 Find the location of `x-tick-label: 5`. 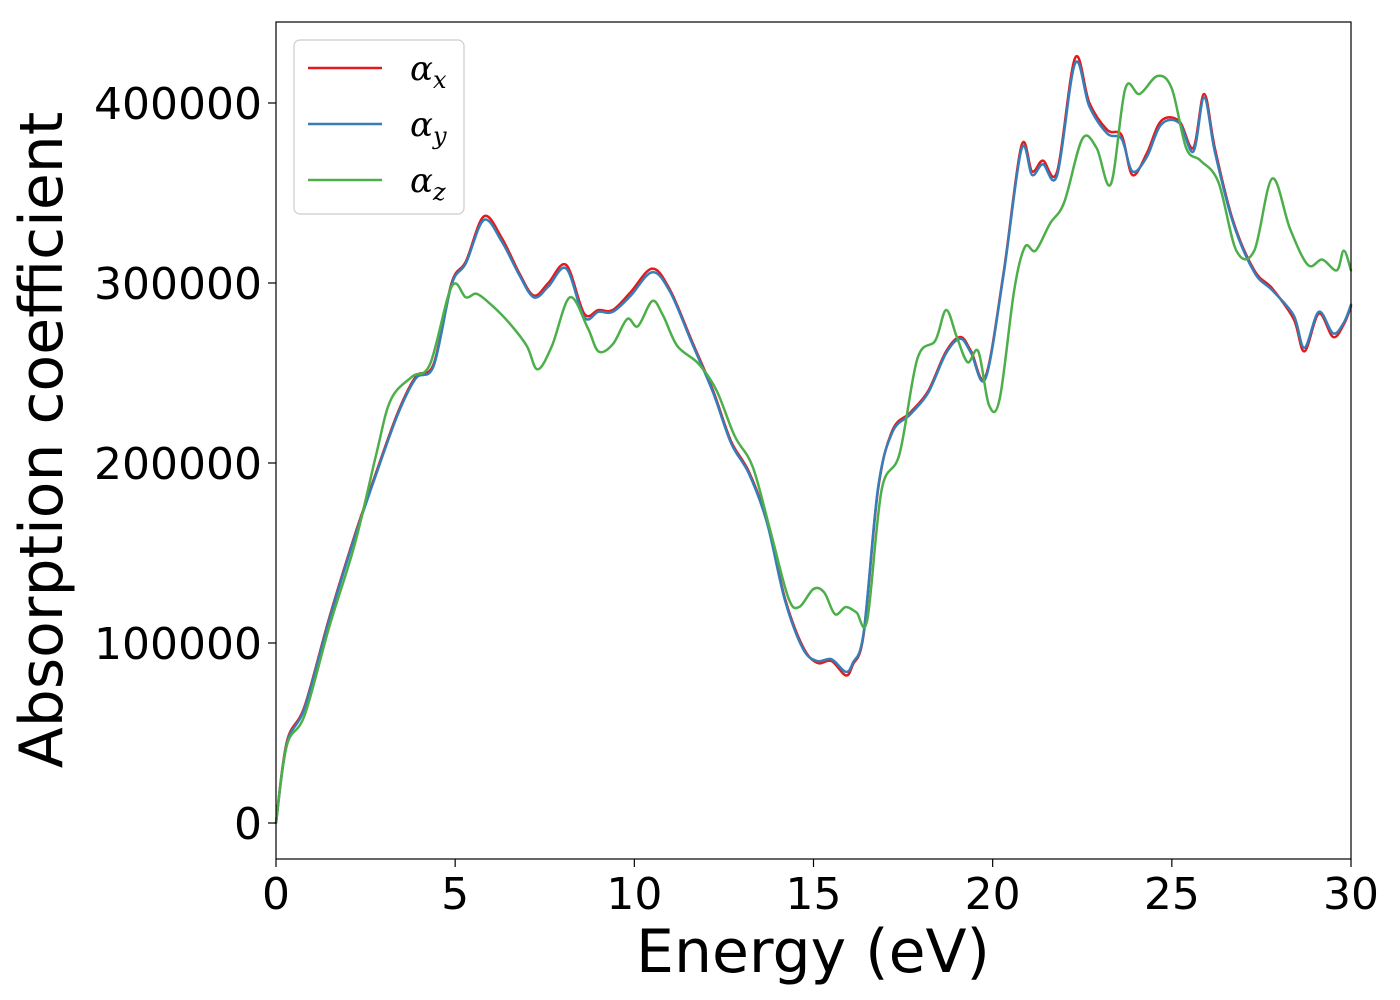

x-tick-label: 5 is located at coordinates (455, 894).